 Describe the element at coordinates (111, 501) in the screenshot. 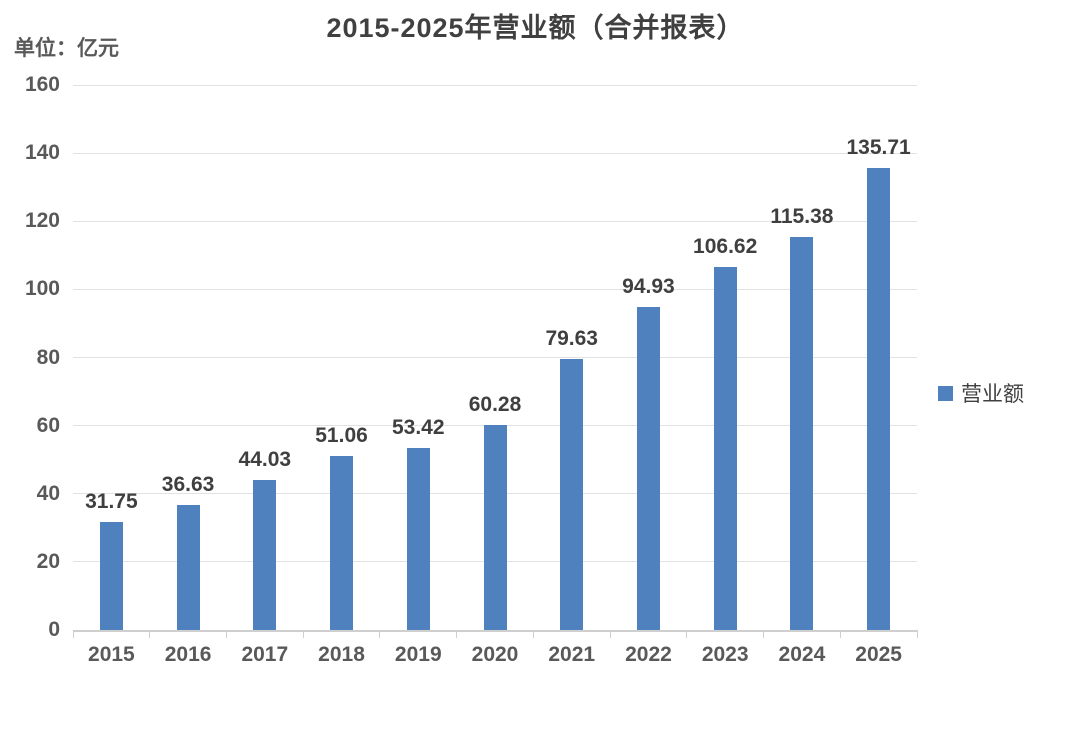

I see `bar-data-label: 31.75` at that location.